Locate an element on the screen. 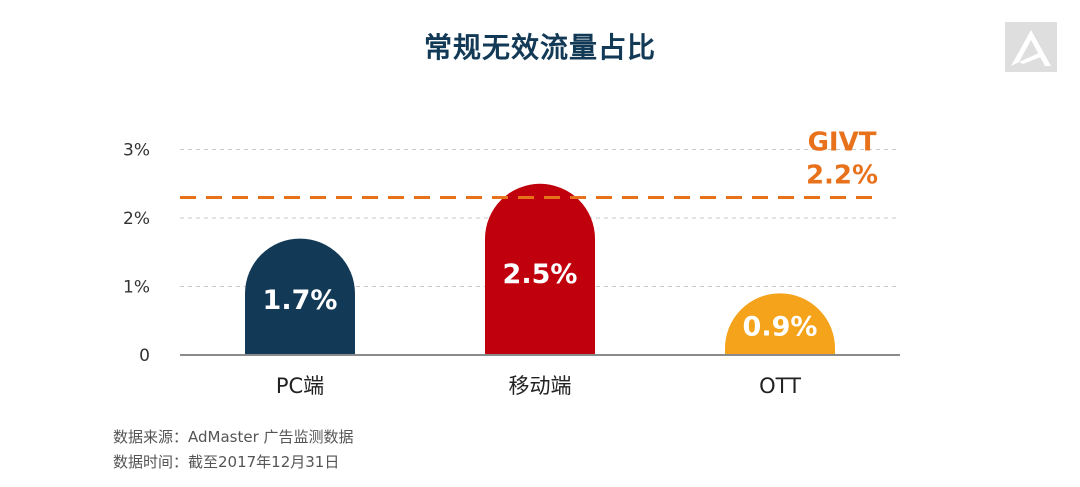  chart-title: 常规无效流量占比 is located at coordinates (539, 47).